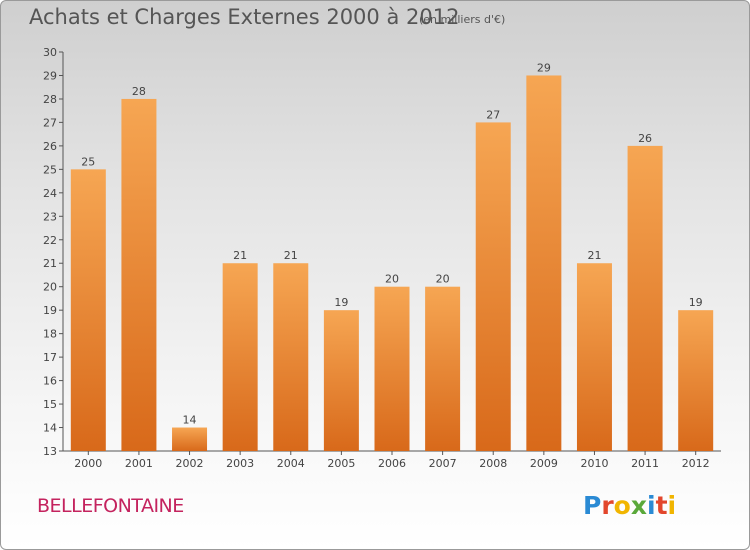  What do you see at coordinates (493, 463) in the screenshot?
I see `x-tick-label: 2008` at bounding box center [493, 463].